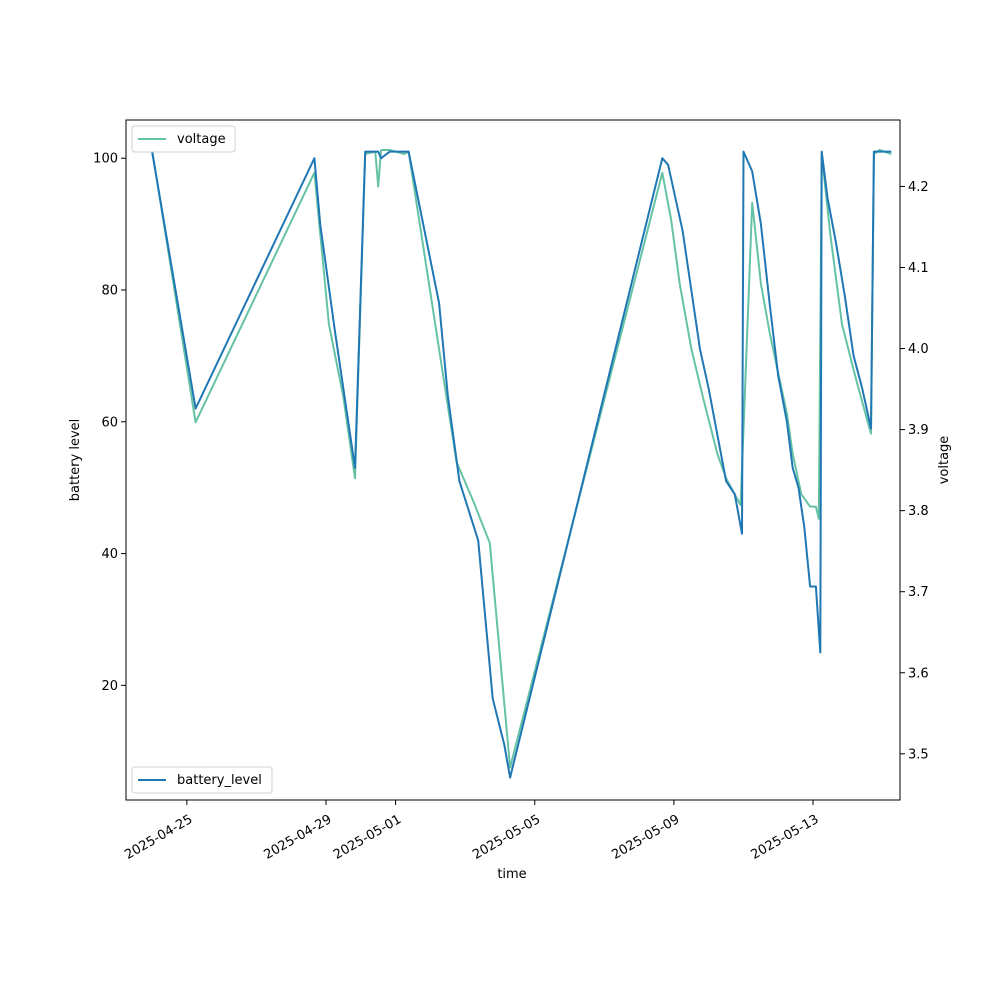  Describe the element at coordinates (645, 837) in the screenshot. I see `x-tick-label: 2025-05-09` at that location.